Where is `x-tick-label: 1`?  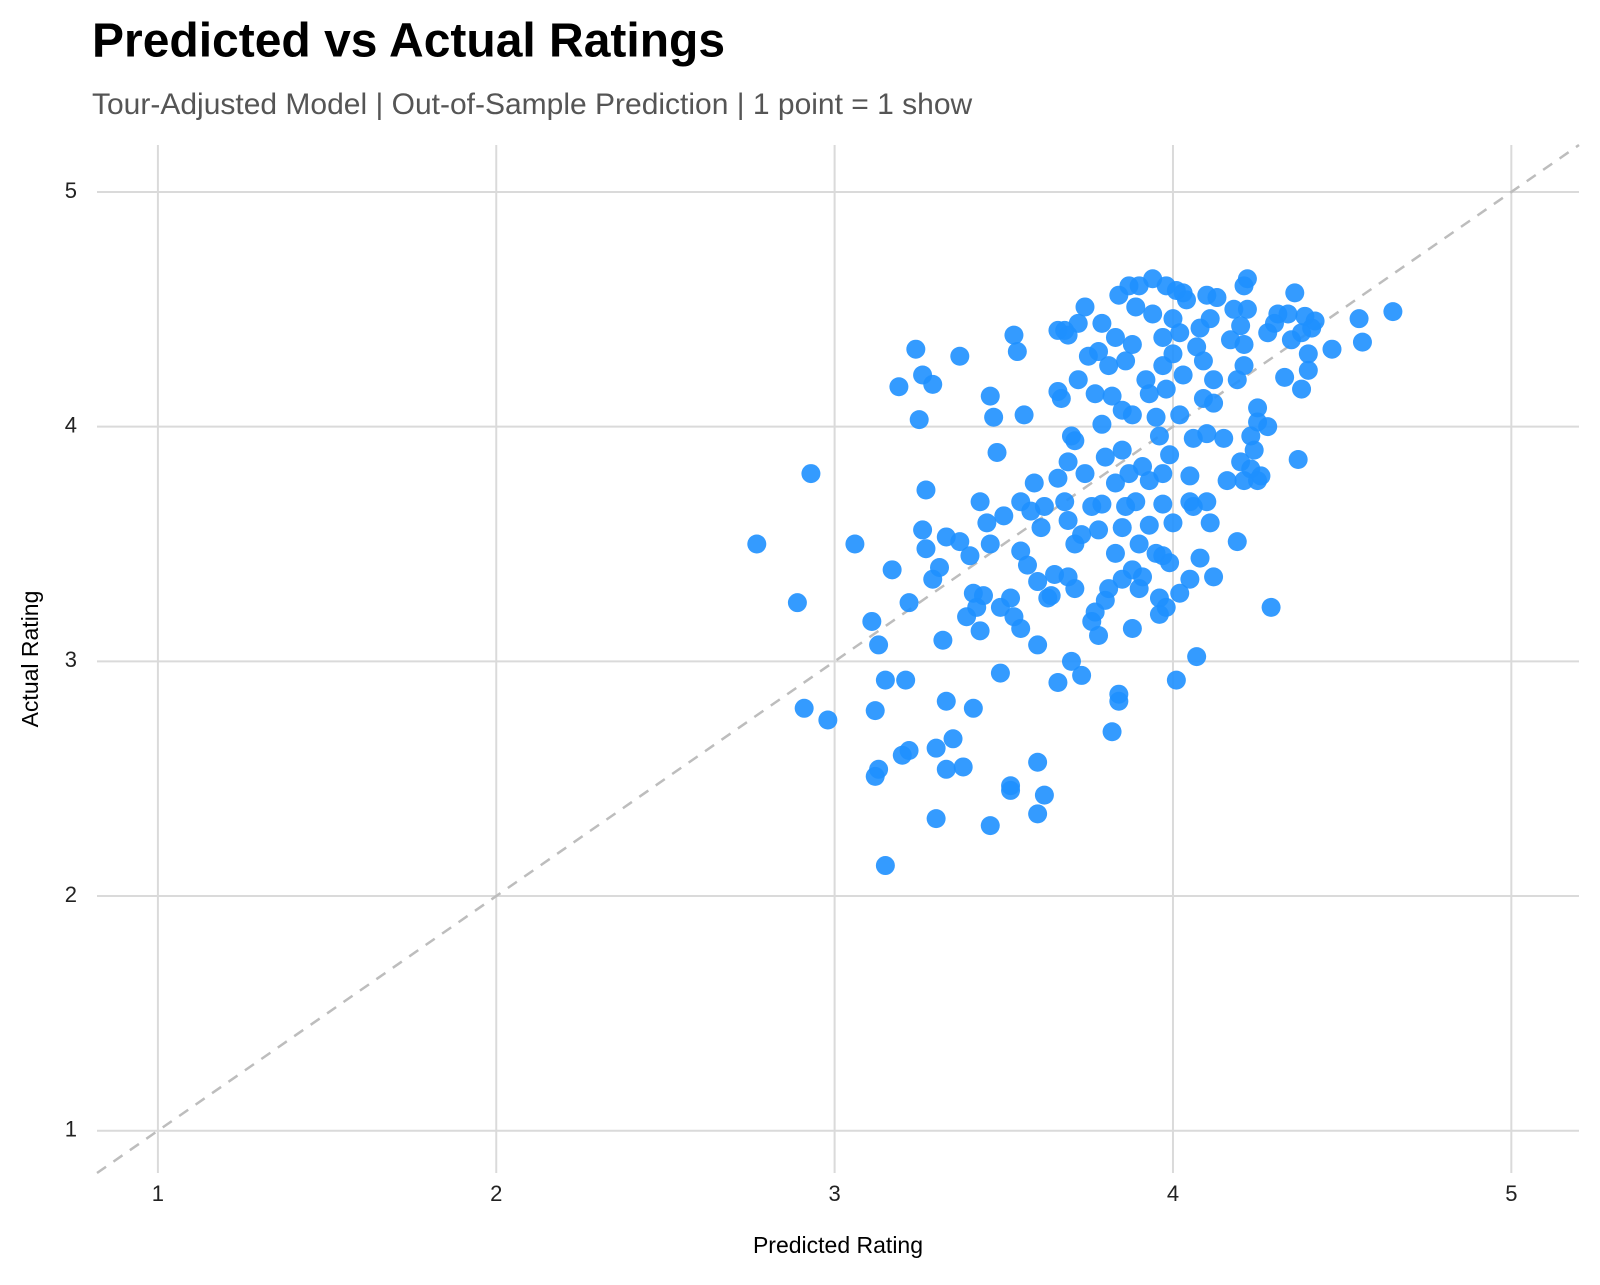
x-tick-label: 1 is located at coordinates (158, 1193).